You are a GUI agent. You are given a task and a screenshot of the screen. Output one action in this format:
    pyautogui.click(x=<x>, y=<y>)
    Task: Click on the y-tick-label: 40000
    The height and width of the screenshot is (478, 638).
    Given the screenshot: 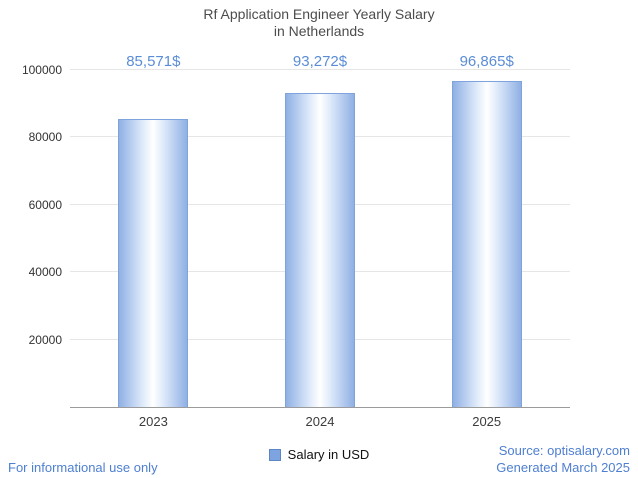 What is the action you would take?
    pyautogui.click(x=45, y=272)
    